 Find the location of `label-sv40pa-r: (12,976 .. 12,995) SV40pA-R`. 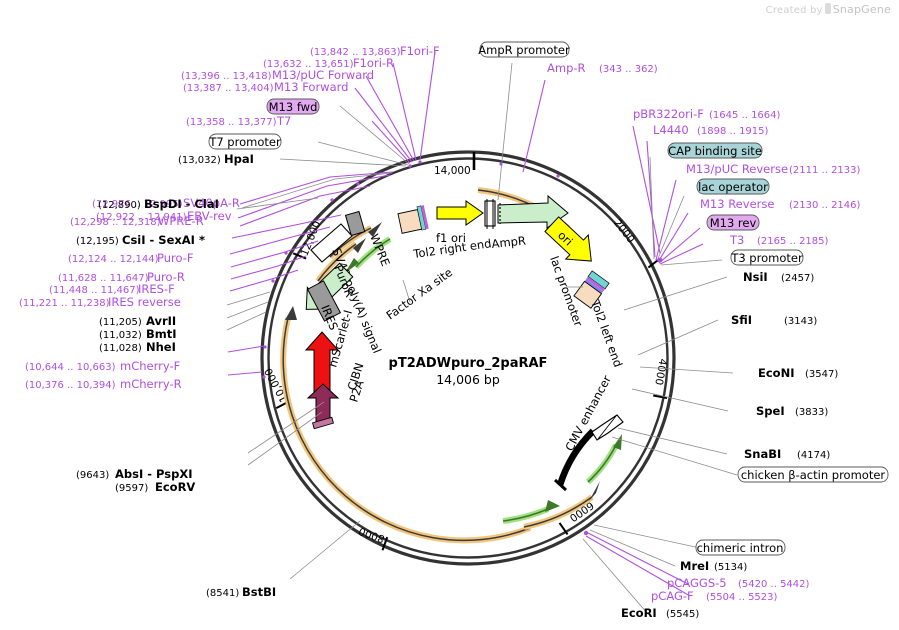

label-sv40pa-r: (12,976 .. 12,995) SV40pA-R is located at coordinates (166, 203).